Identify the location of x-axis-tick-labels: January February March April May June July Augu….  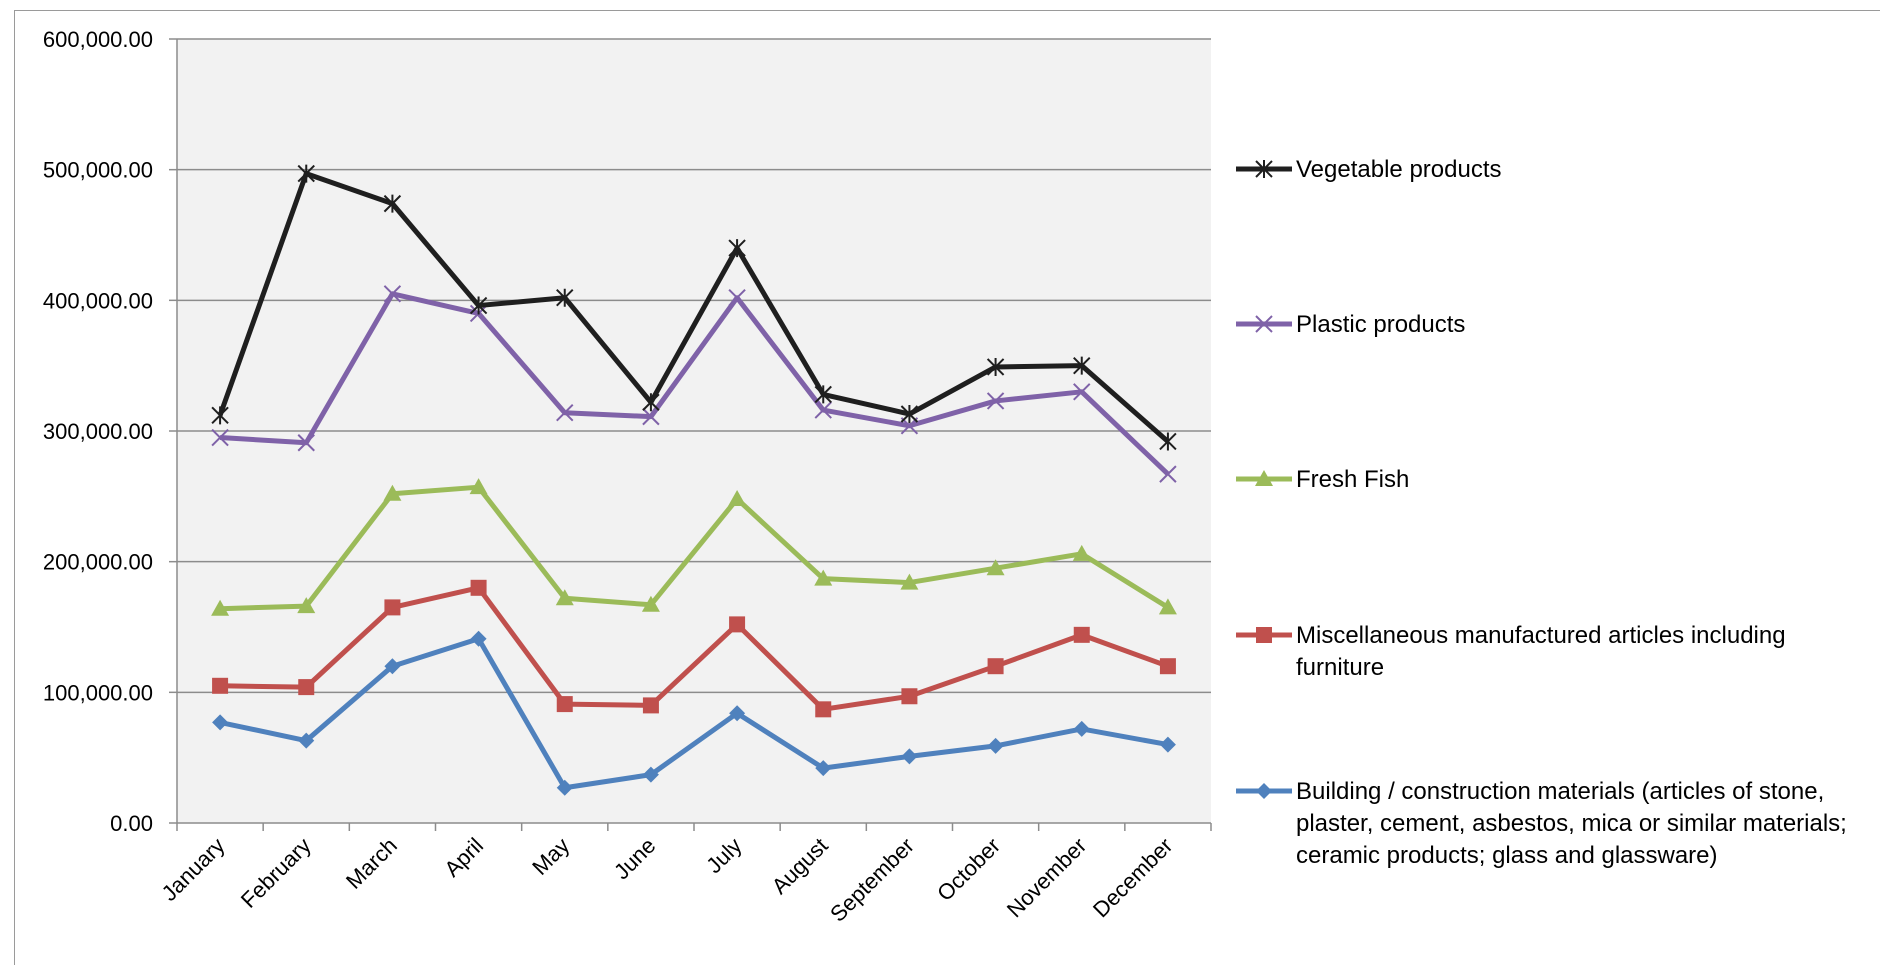
(667, 880).